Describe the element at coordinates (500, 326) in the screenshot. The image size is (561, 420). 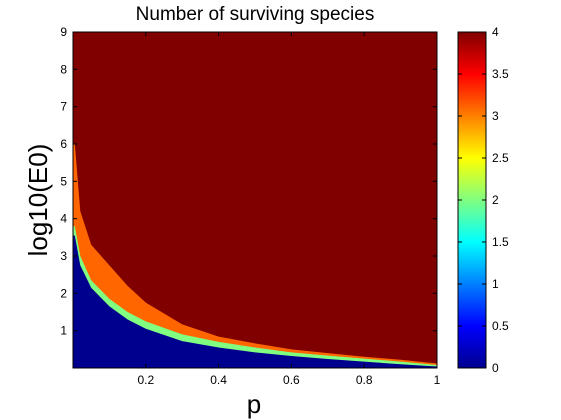
I see `colorbar-tick-label: 0.5` at that location.